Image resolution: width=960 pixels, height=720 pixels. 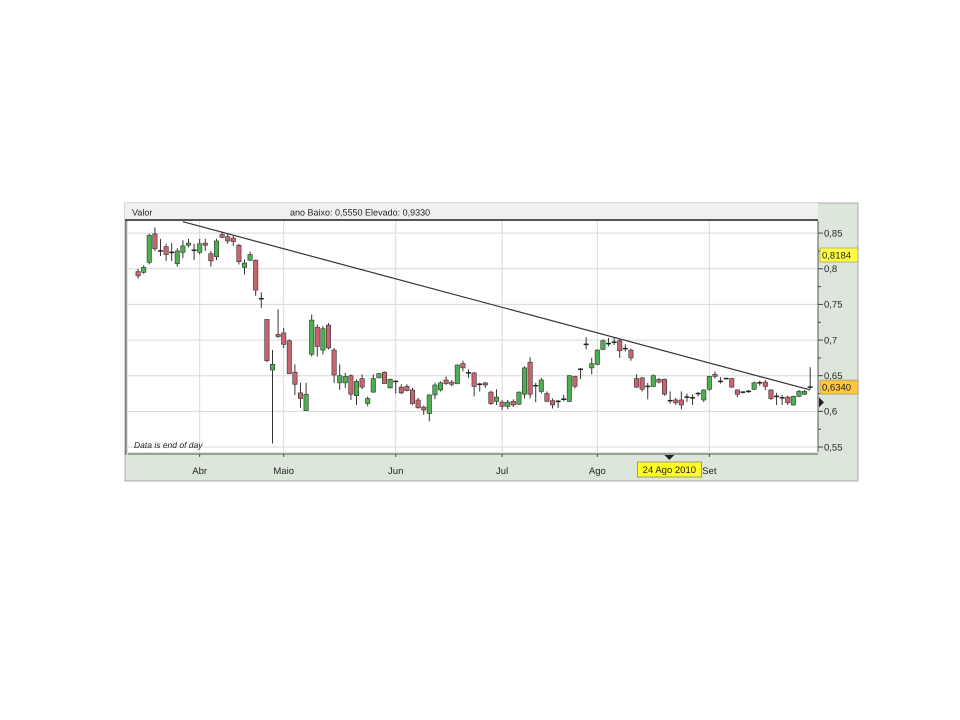 What do you see at coordinates (831, 270) in the screenshot?
I see `y-tick-label: 0,8` at bounding box center [831, 270].